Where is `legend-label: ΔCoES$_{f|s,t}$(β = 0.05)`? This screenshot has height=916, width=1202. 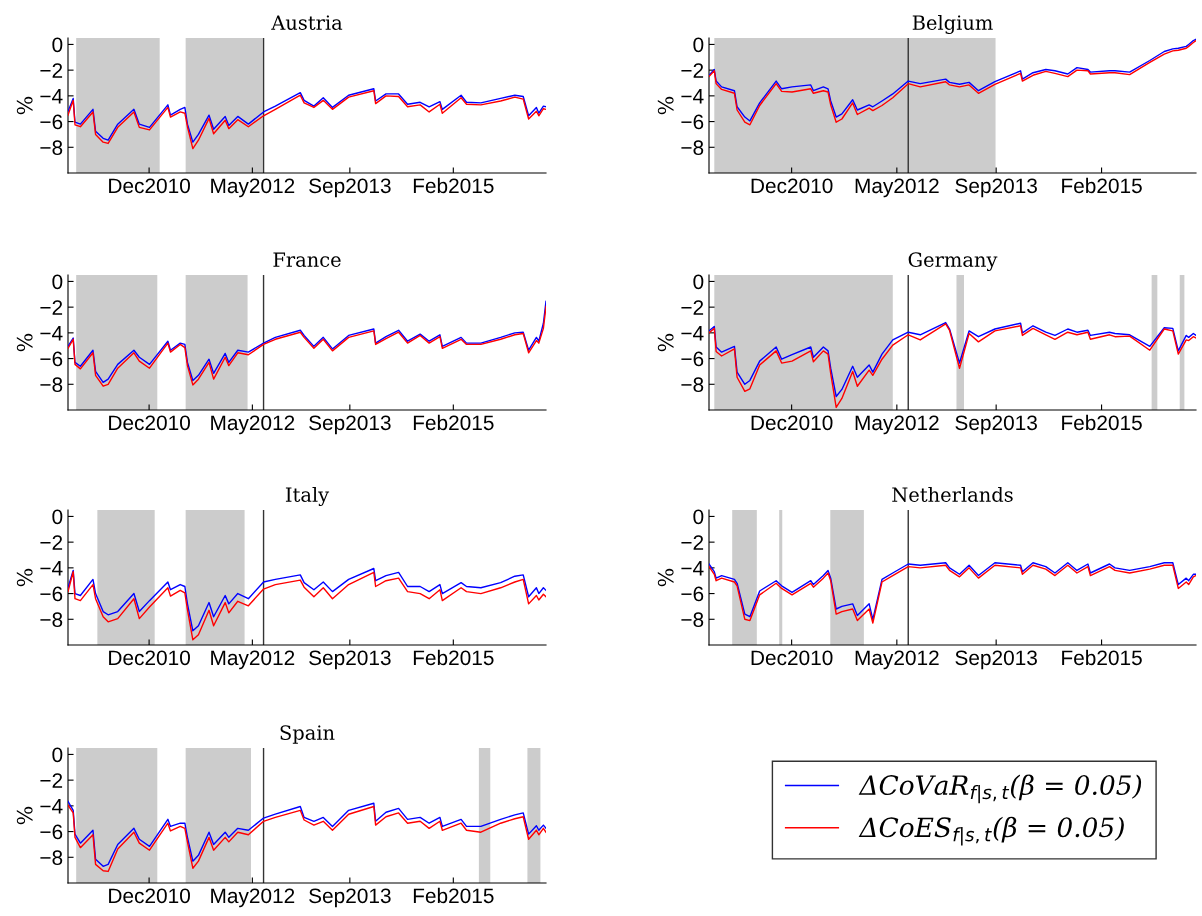 legend-label: ΔCoES$_{f|s,t}$(β = 0.05) is located at coordinates (991, 831).